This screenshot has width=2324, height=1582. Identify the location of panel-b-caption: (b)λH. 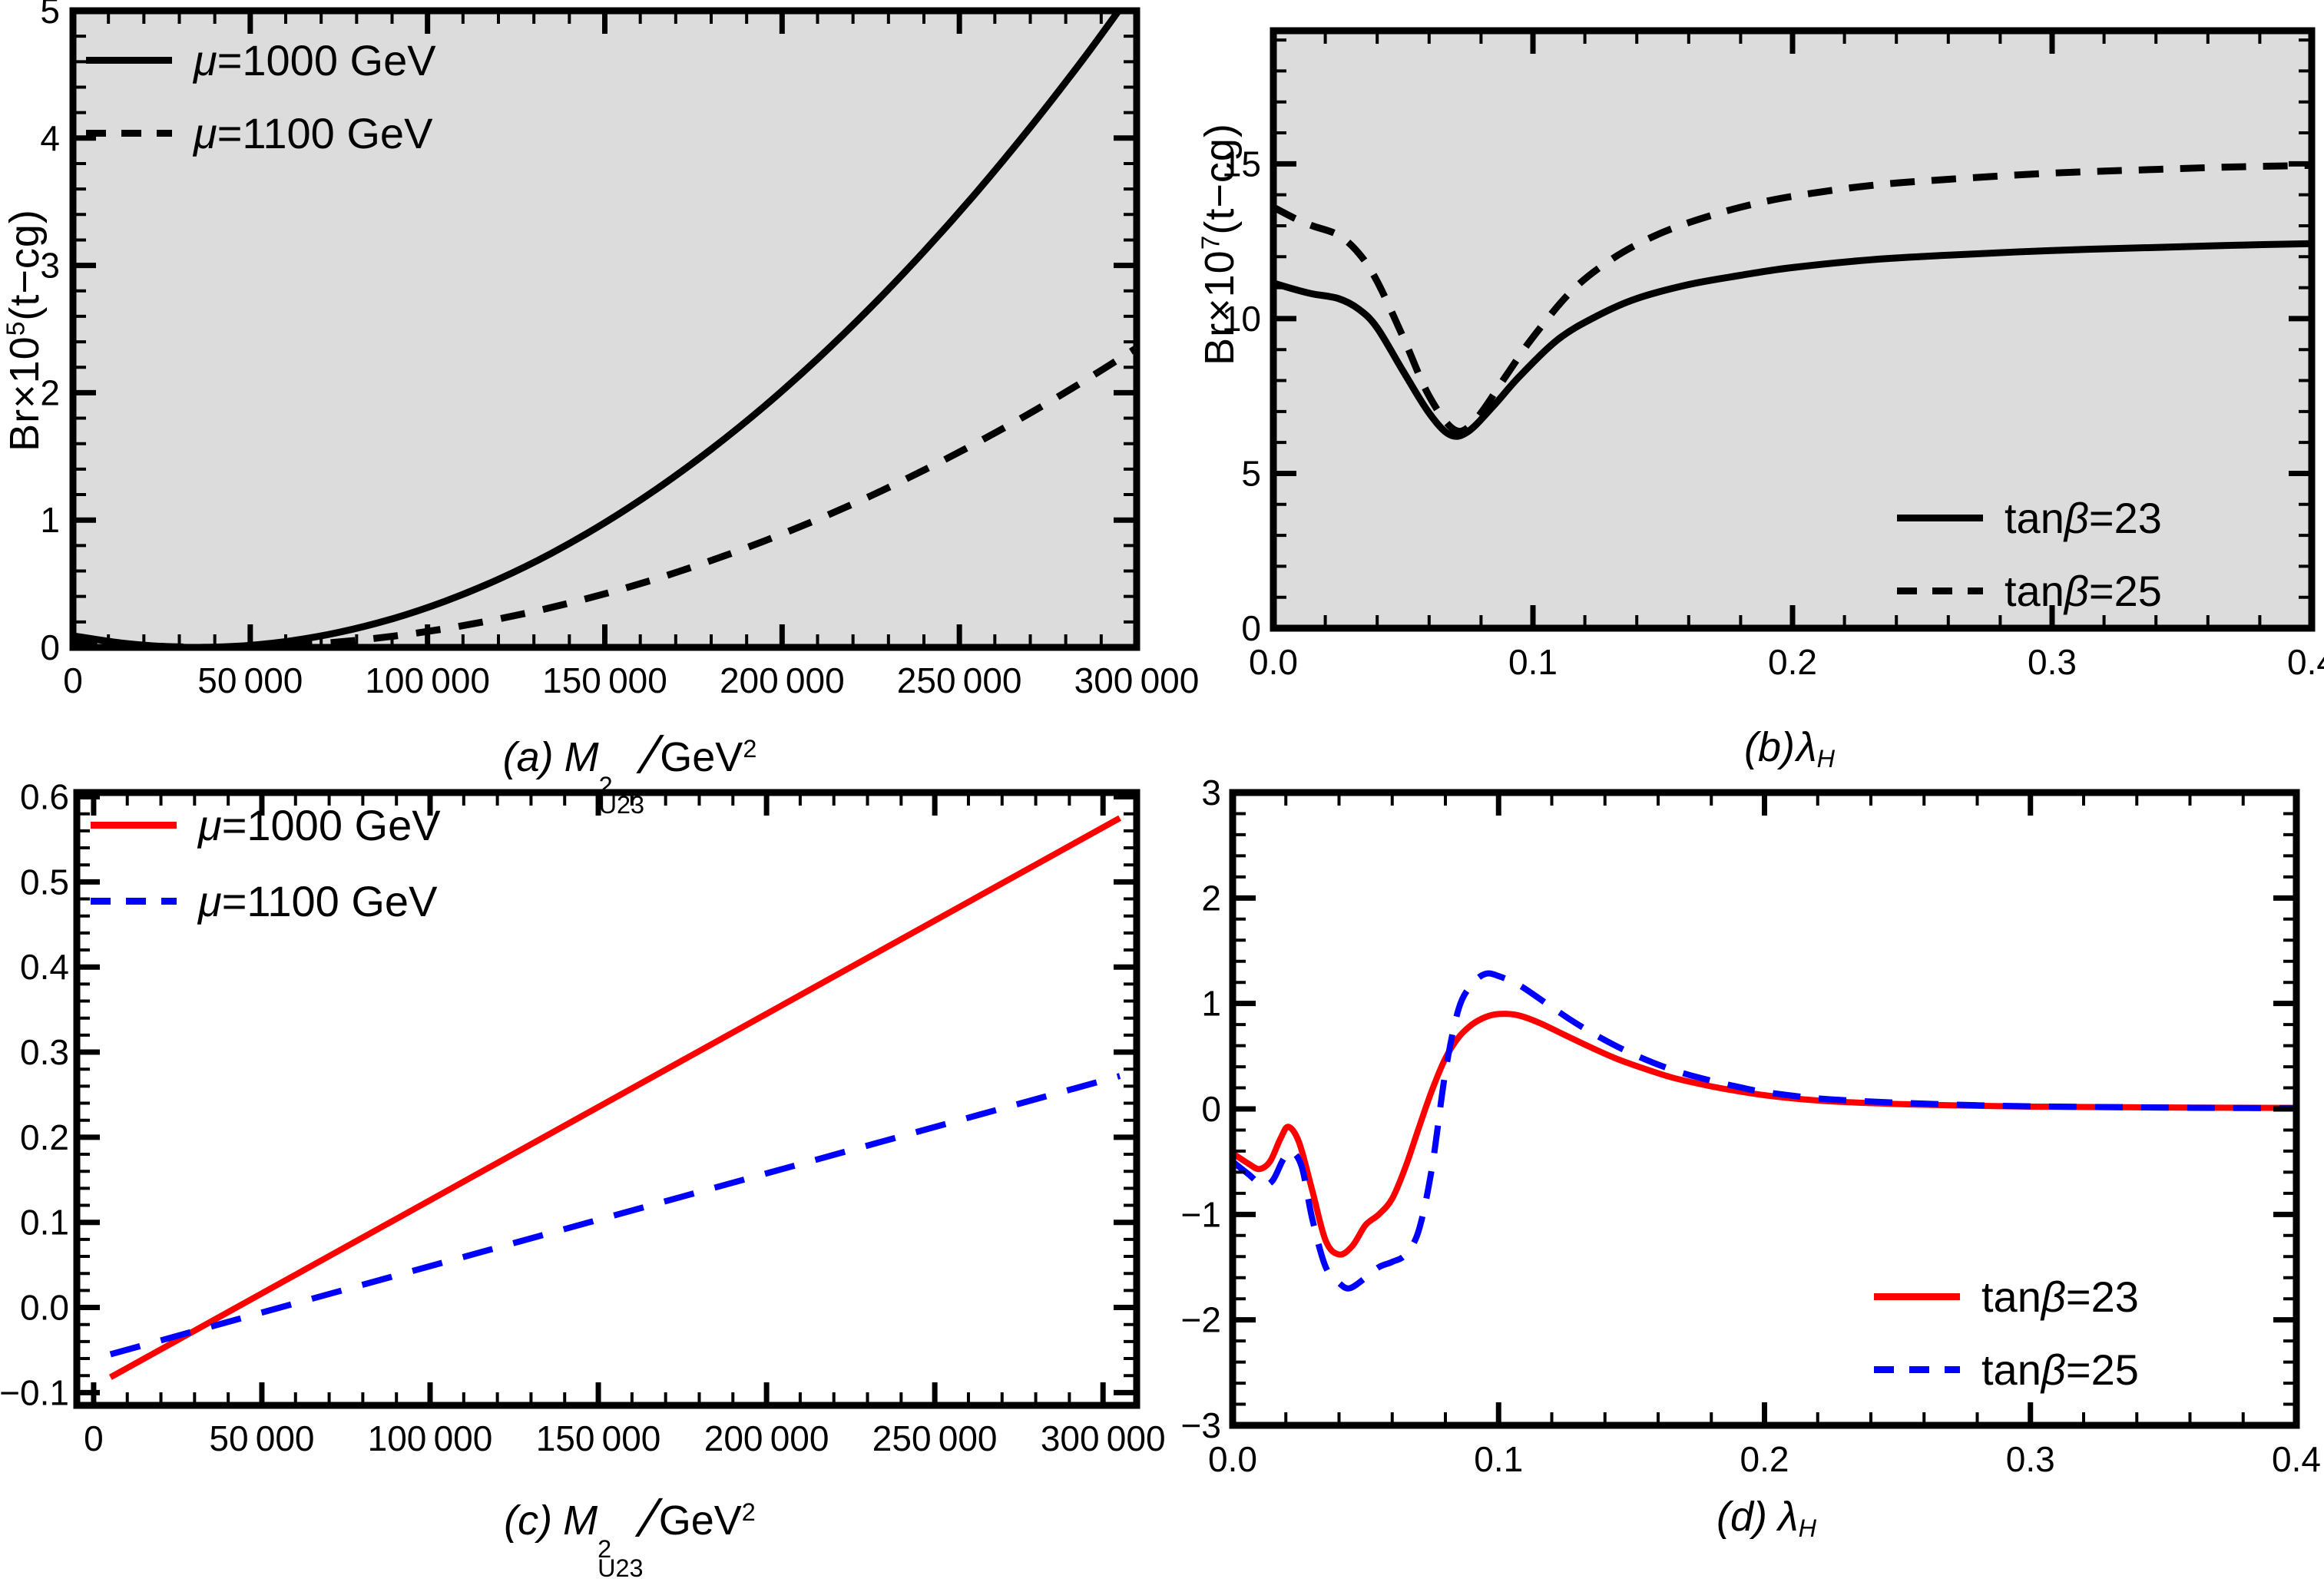
(1789, 748).